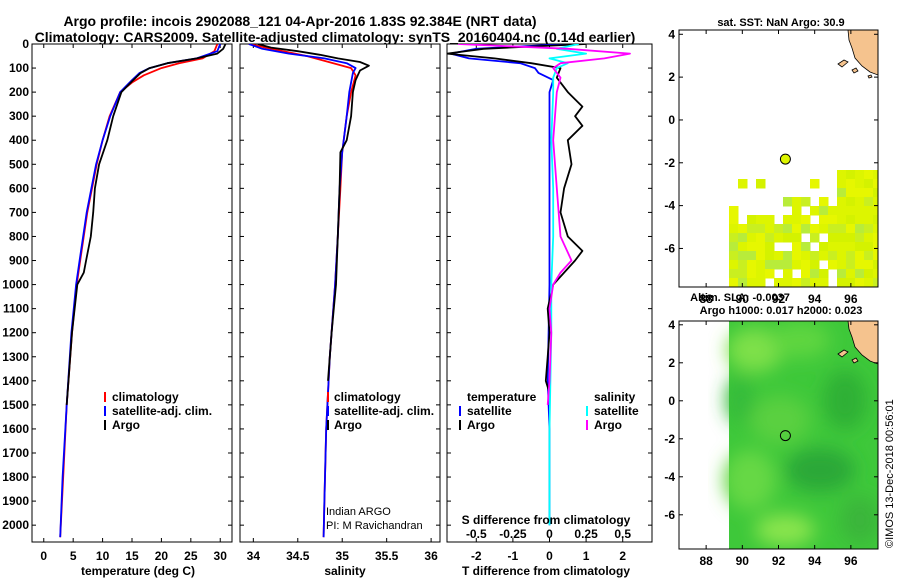 The width and height of the screenshot is (900, 580). Describe the element at coordinates (328, 411) in the screenshot. I see `legend-swatch-satellite` at that location.